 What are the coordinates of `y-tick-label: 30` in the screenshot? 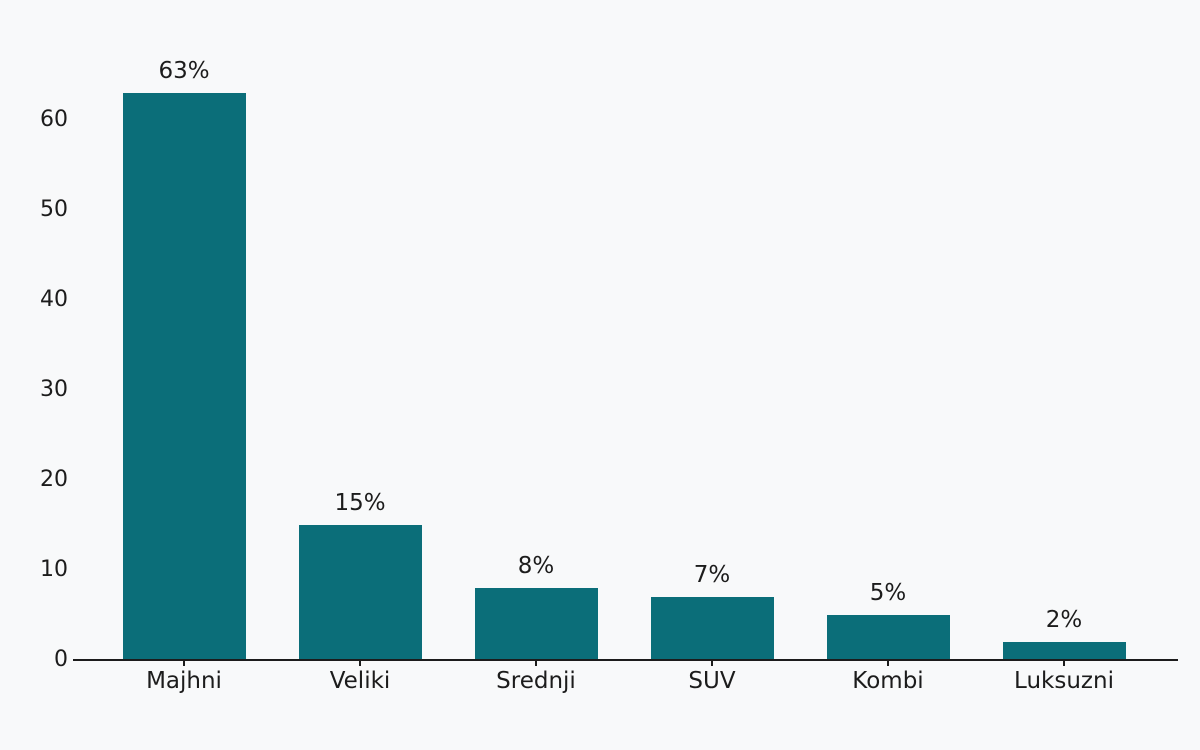 It's located at (54, 389).